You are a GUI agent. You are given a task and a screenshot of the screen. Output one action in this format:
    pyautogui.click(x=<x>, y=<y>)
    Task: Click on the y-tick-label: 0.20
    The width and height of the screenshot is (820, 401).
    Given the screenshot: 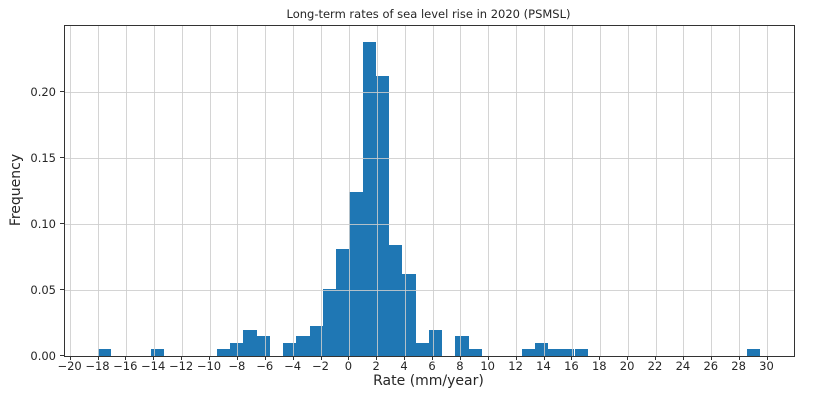 What is the action you would take?
    pyautogui.click(x=43, y=92)
    